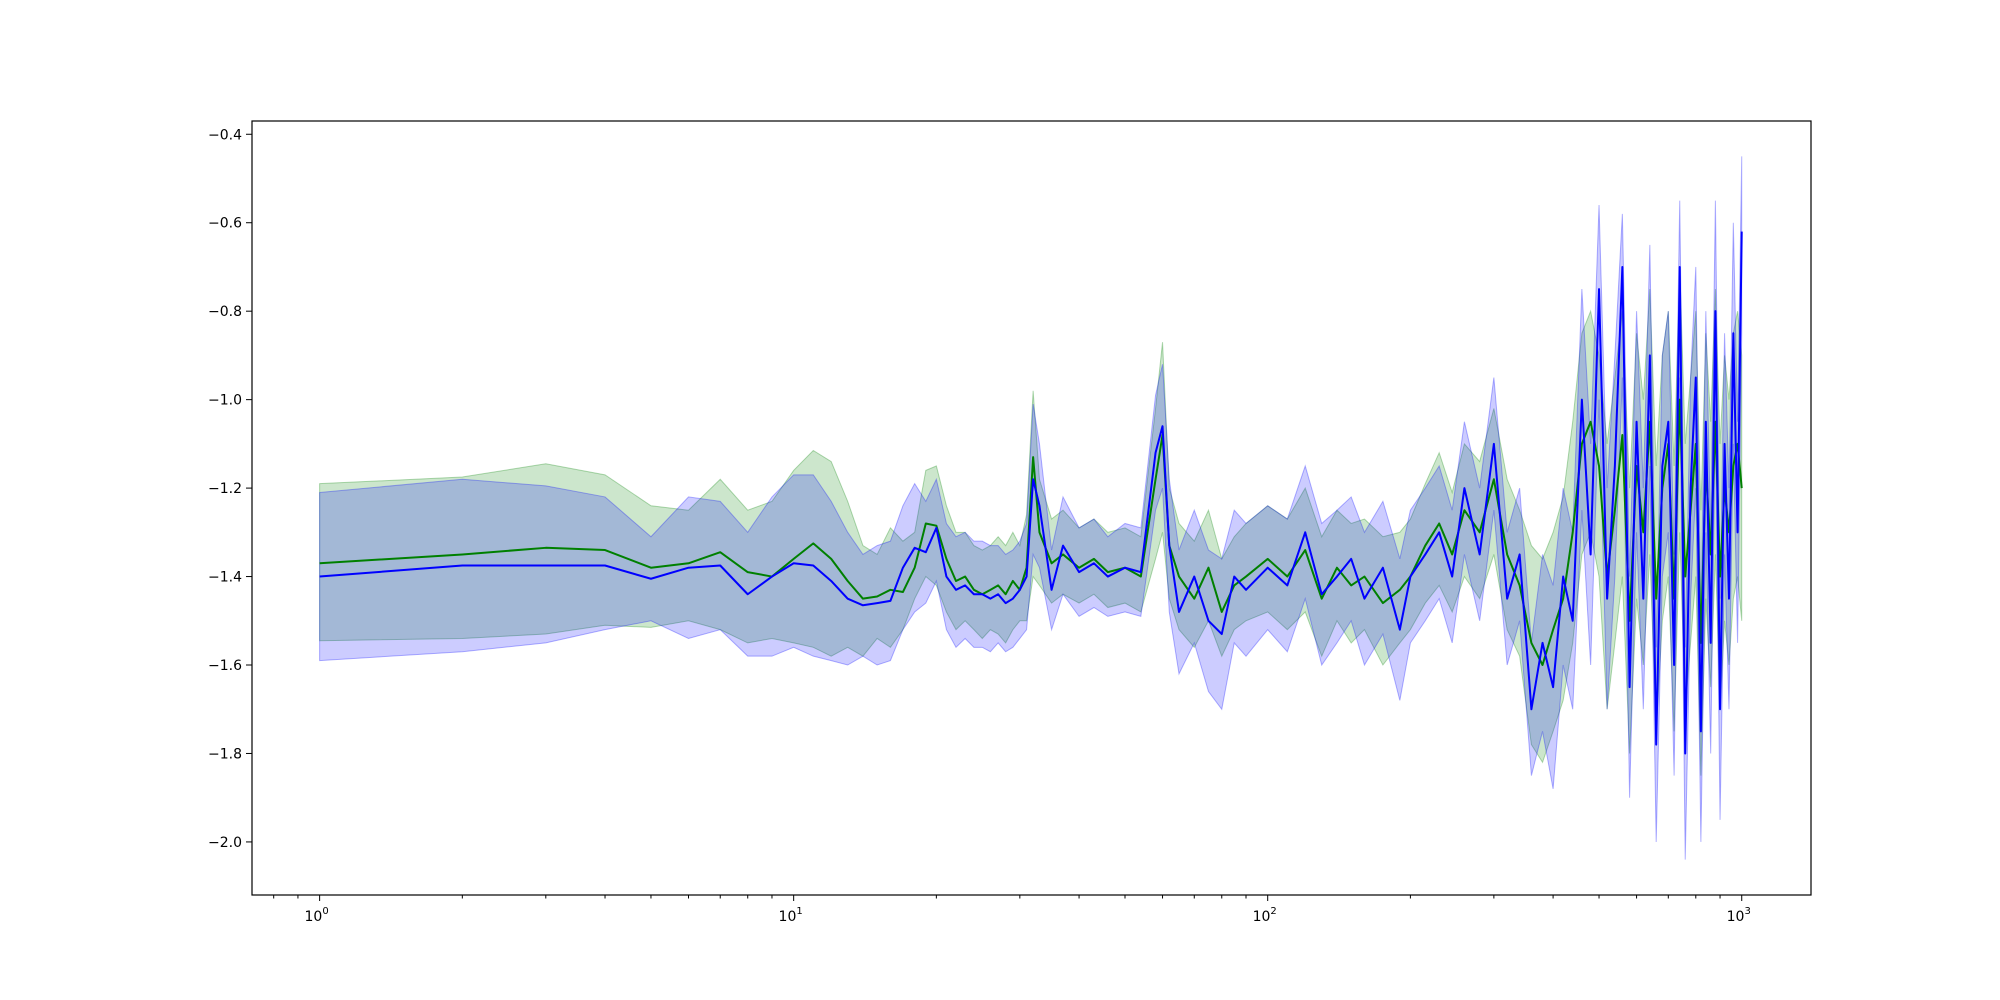 The width and height of the screenshot is (2000, 1000). I want to click on y-tick-label: −1.6, so click(225, 666).